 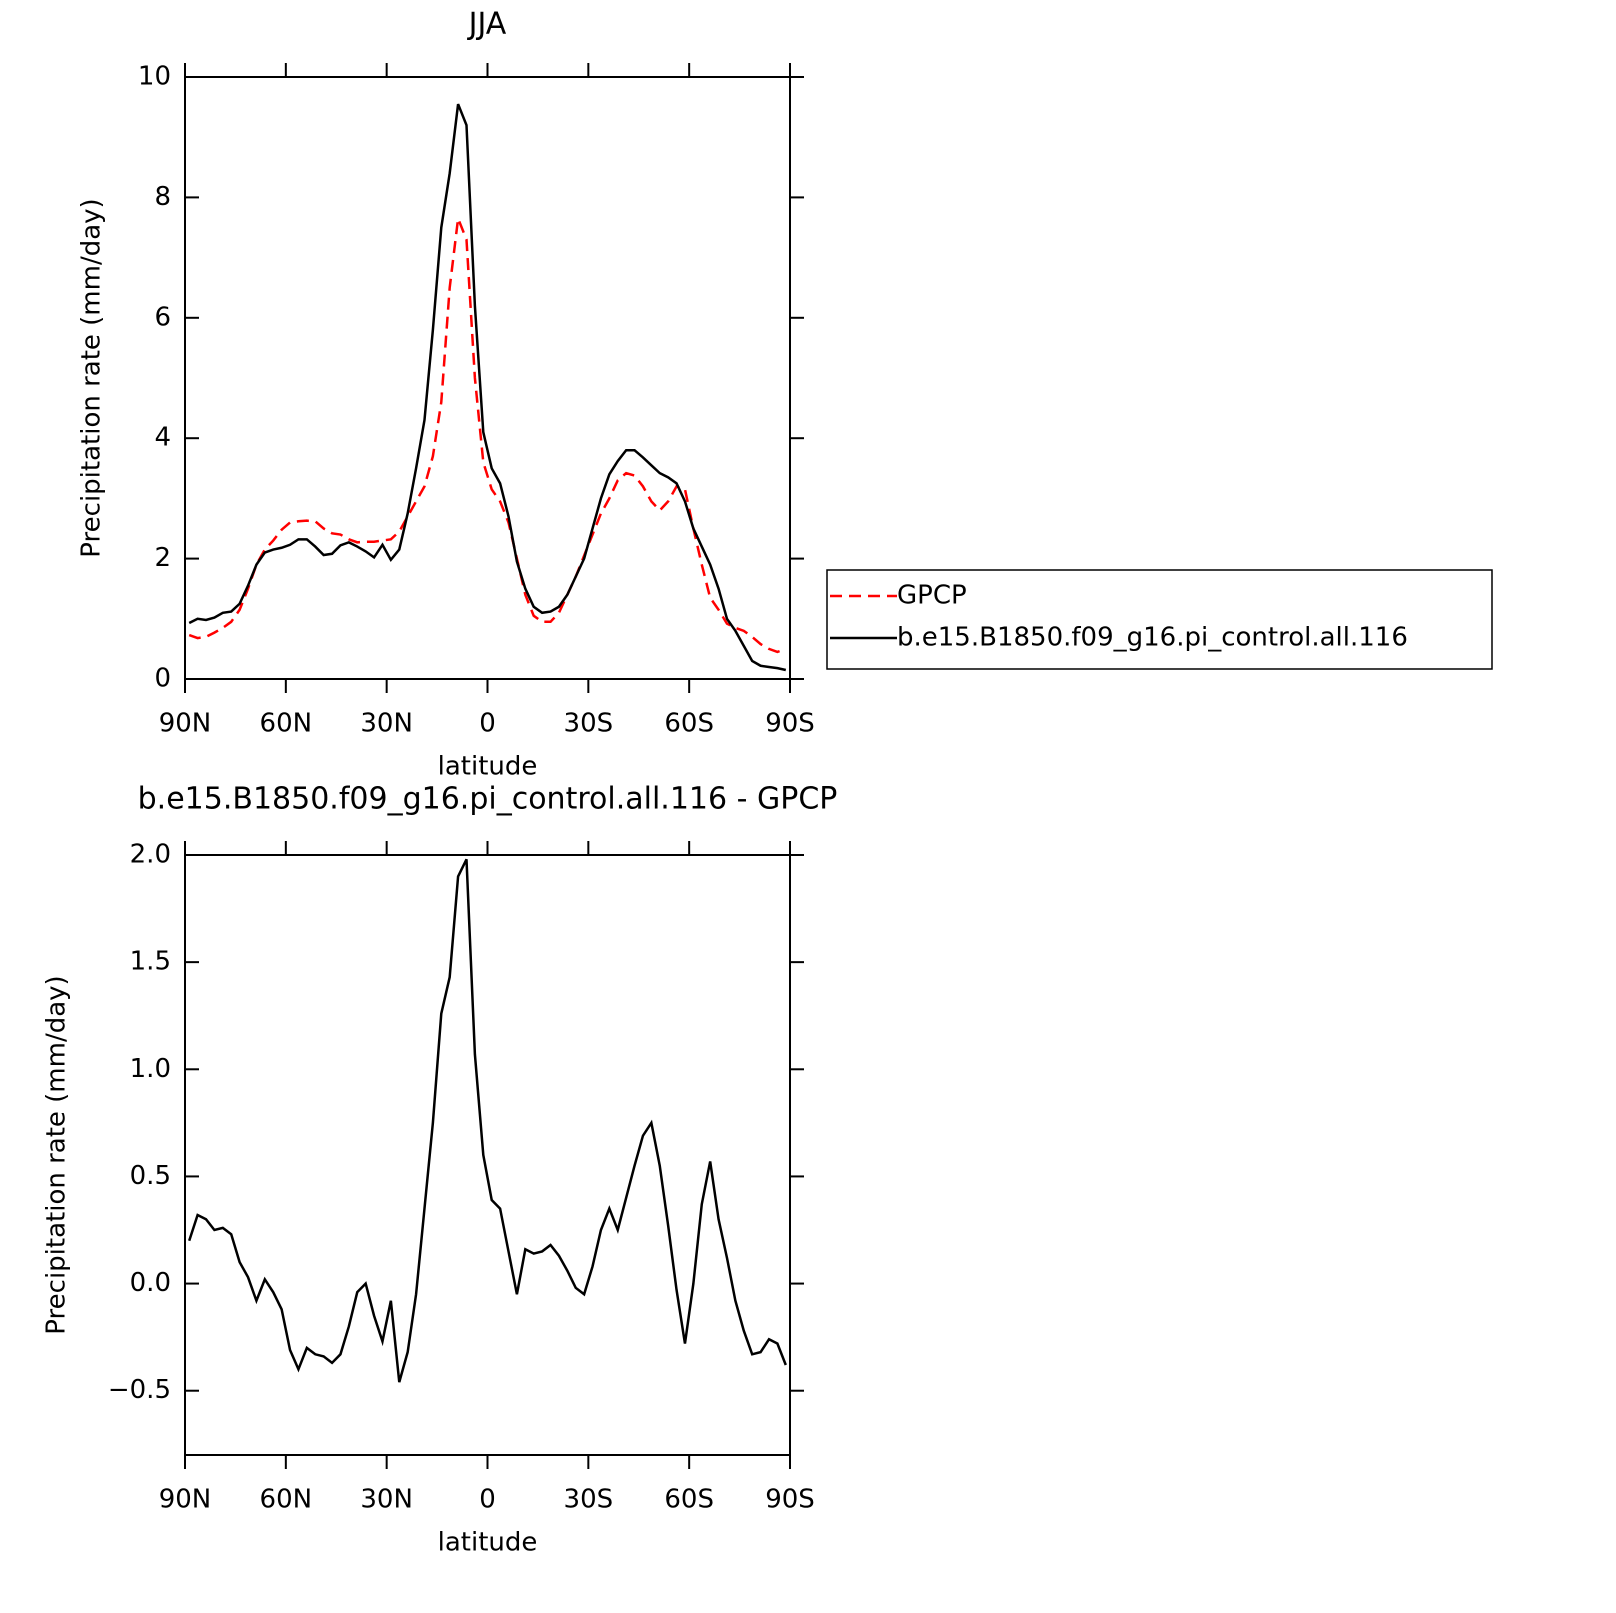 What do you see at coordinates (162, 558) in the screenshot?
I see `y-tick-label: 2` at bounding box center [162, 558].